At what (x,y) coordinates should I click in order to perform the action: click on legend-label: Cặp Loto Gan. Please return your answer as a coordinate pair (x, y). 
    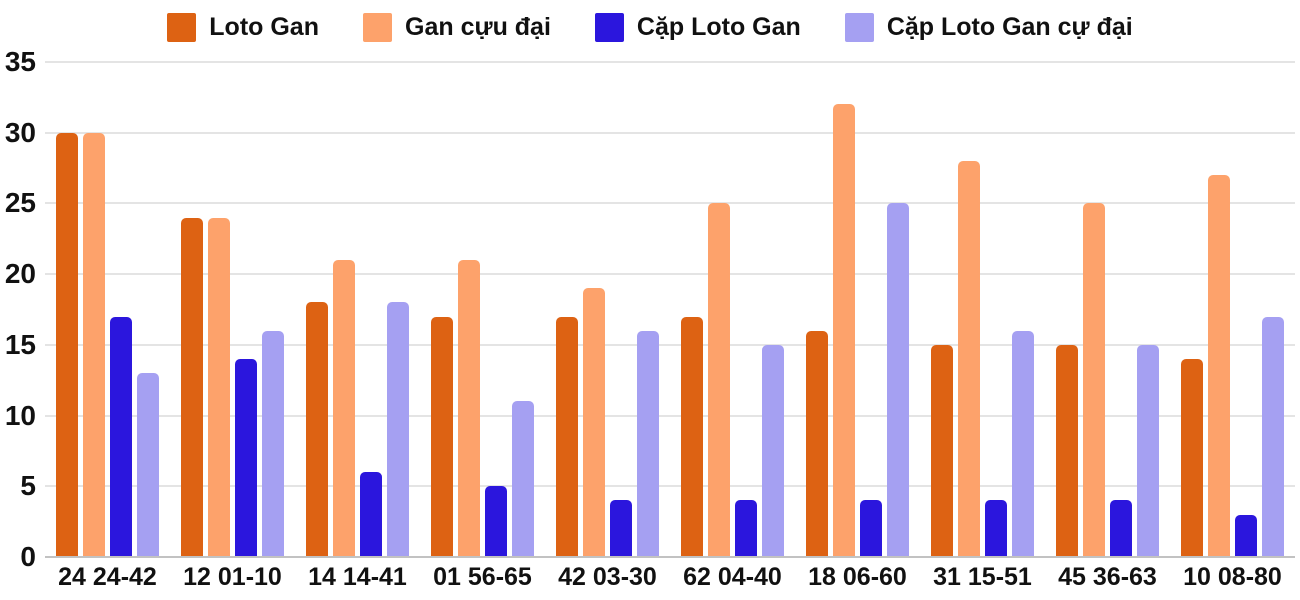
    Looking at the image, I should click on (718, 26).